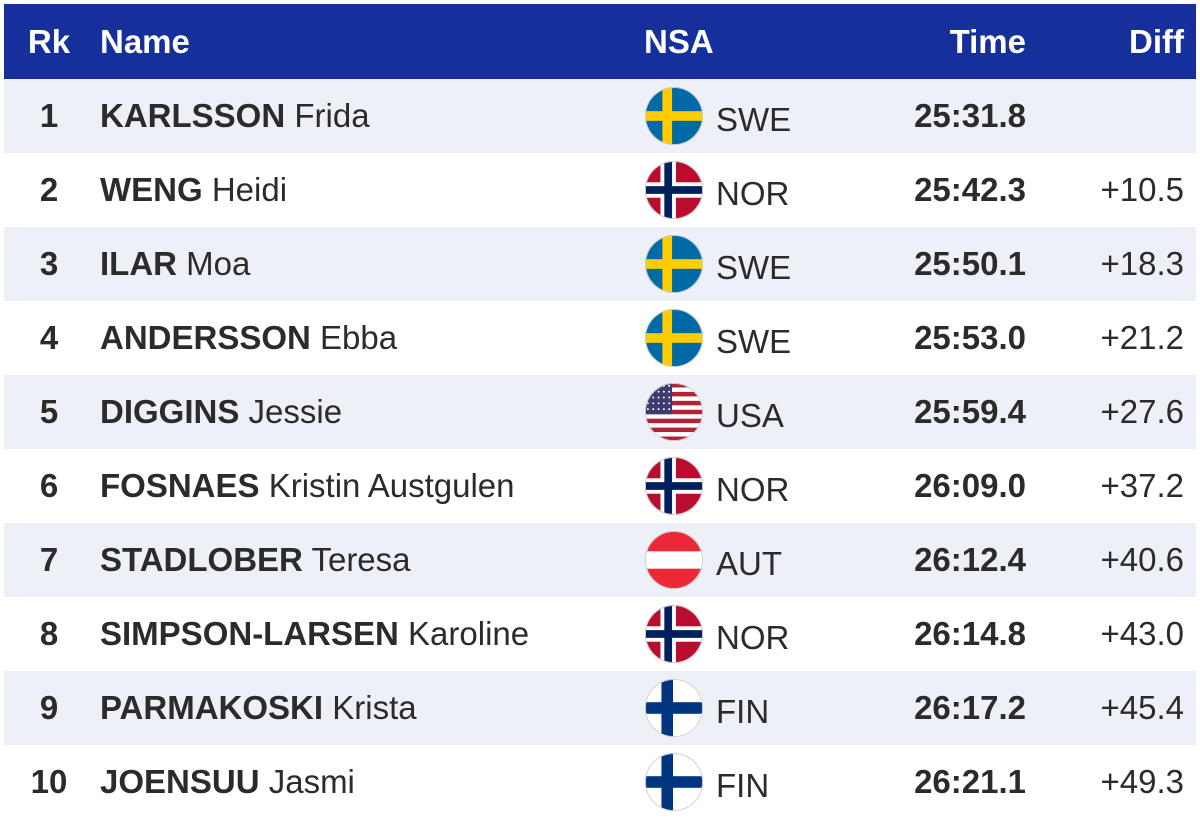 The image size is (1200, 823). I want to click on time-cell: 25:50.1, so click(970, 263).